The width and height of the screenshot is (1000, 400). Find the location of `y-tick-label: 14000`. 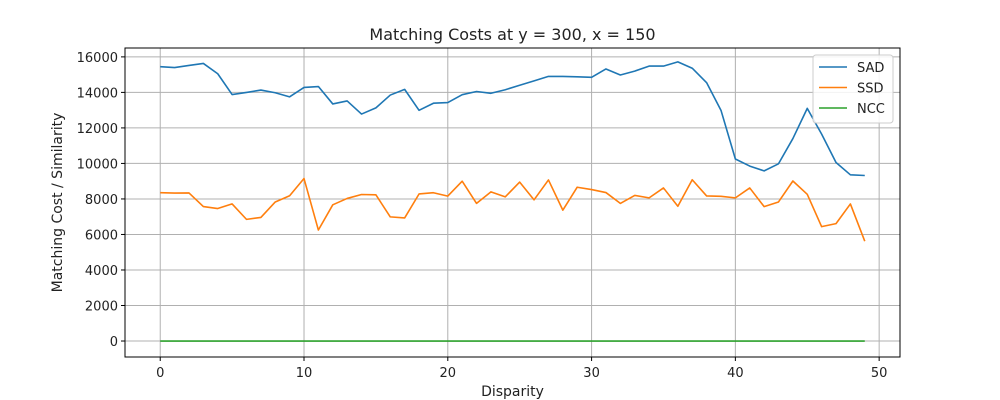

y-tick-label: 14000 is located at coordinates (97, 93).